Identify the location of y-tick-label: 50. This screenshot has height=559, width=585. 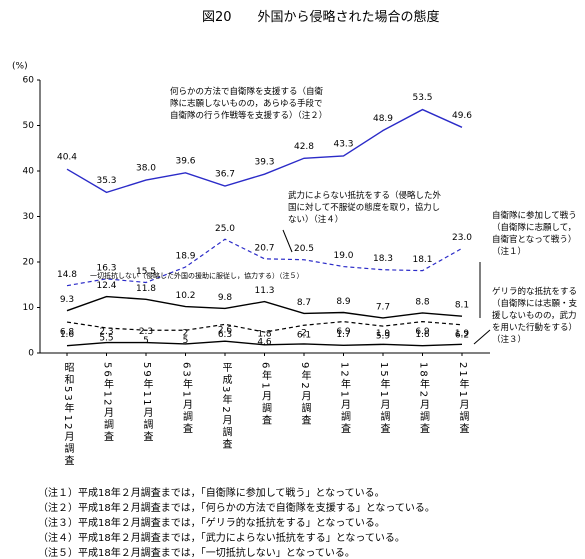
(29, 126).